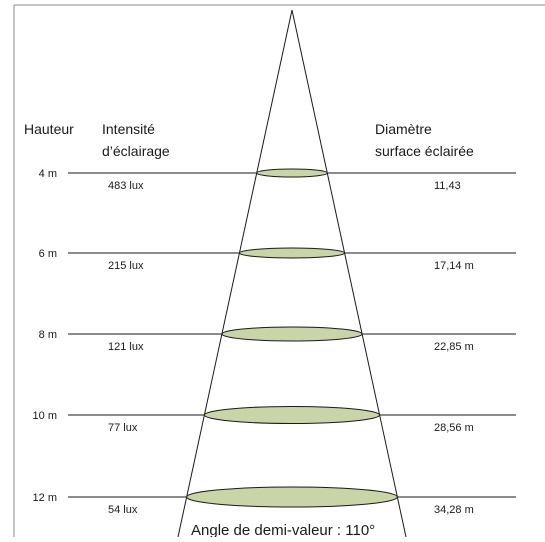  What do you see at coordinates (454, 266) in the screenshot?
I see `diameter-value: 17,14 m` at bounding box center [454, 266].